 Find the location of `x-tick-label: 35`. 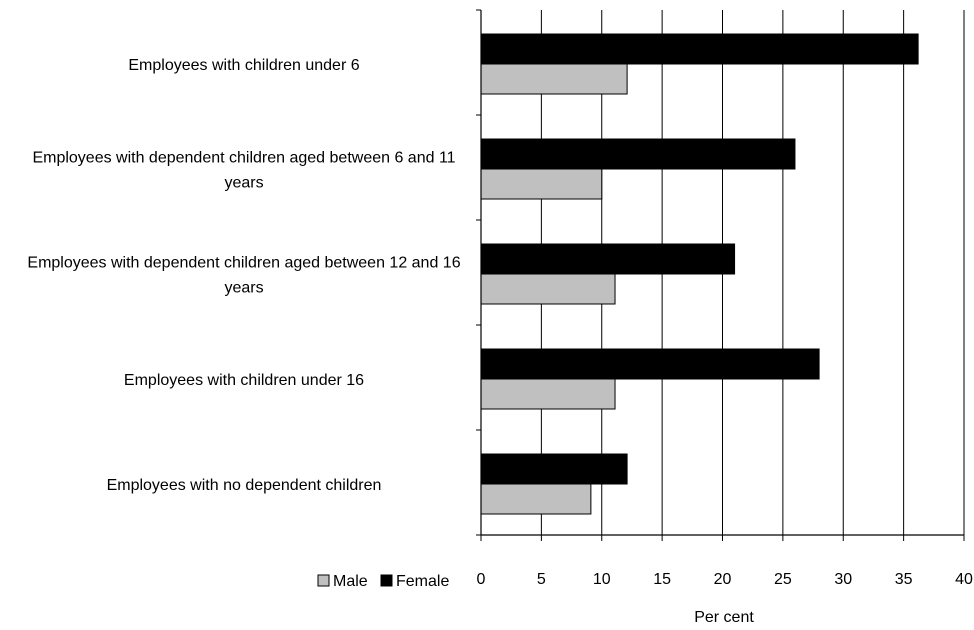

x-tick-label: 35 is located at coordinates (904, 579).